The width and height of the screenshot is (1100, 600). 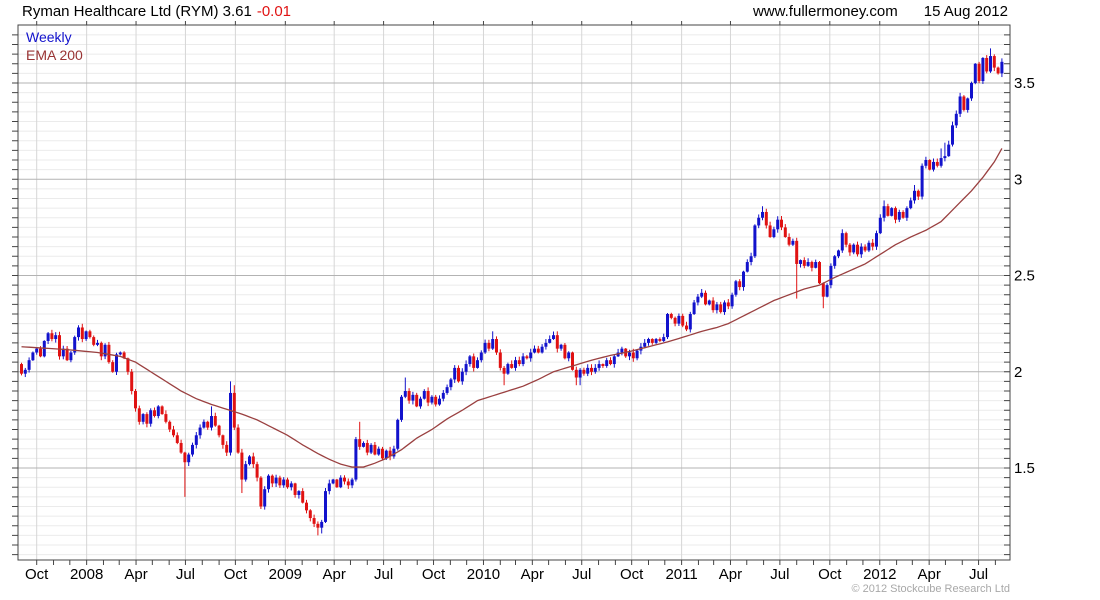 I want to click on legend-timeframe: Weekly, so click(x=49, y=37).